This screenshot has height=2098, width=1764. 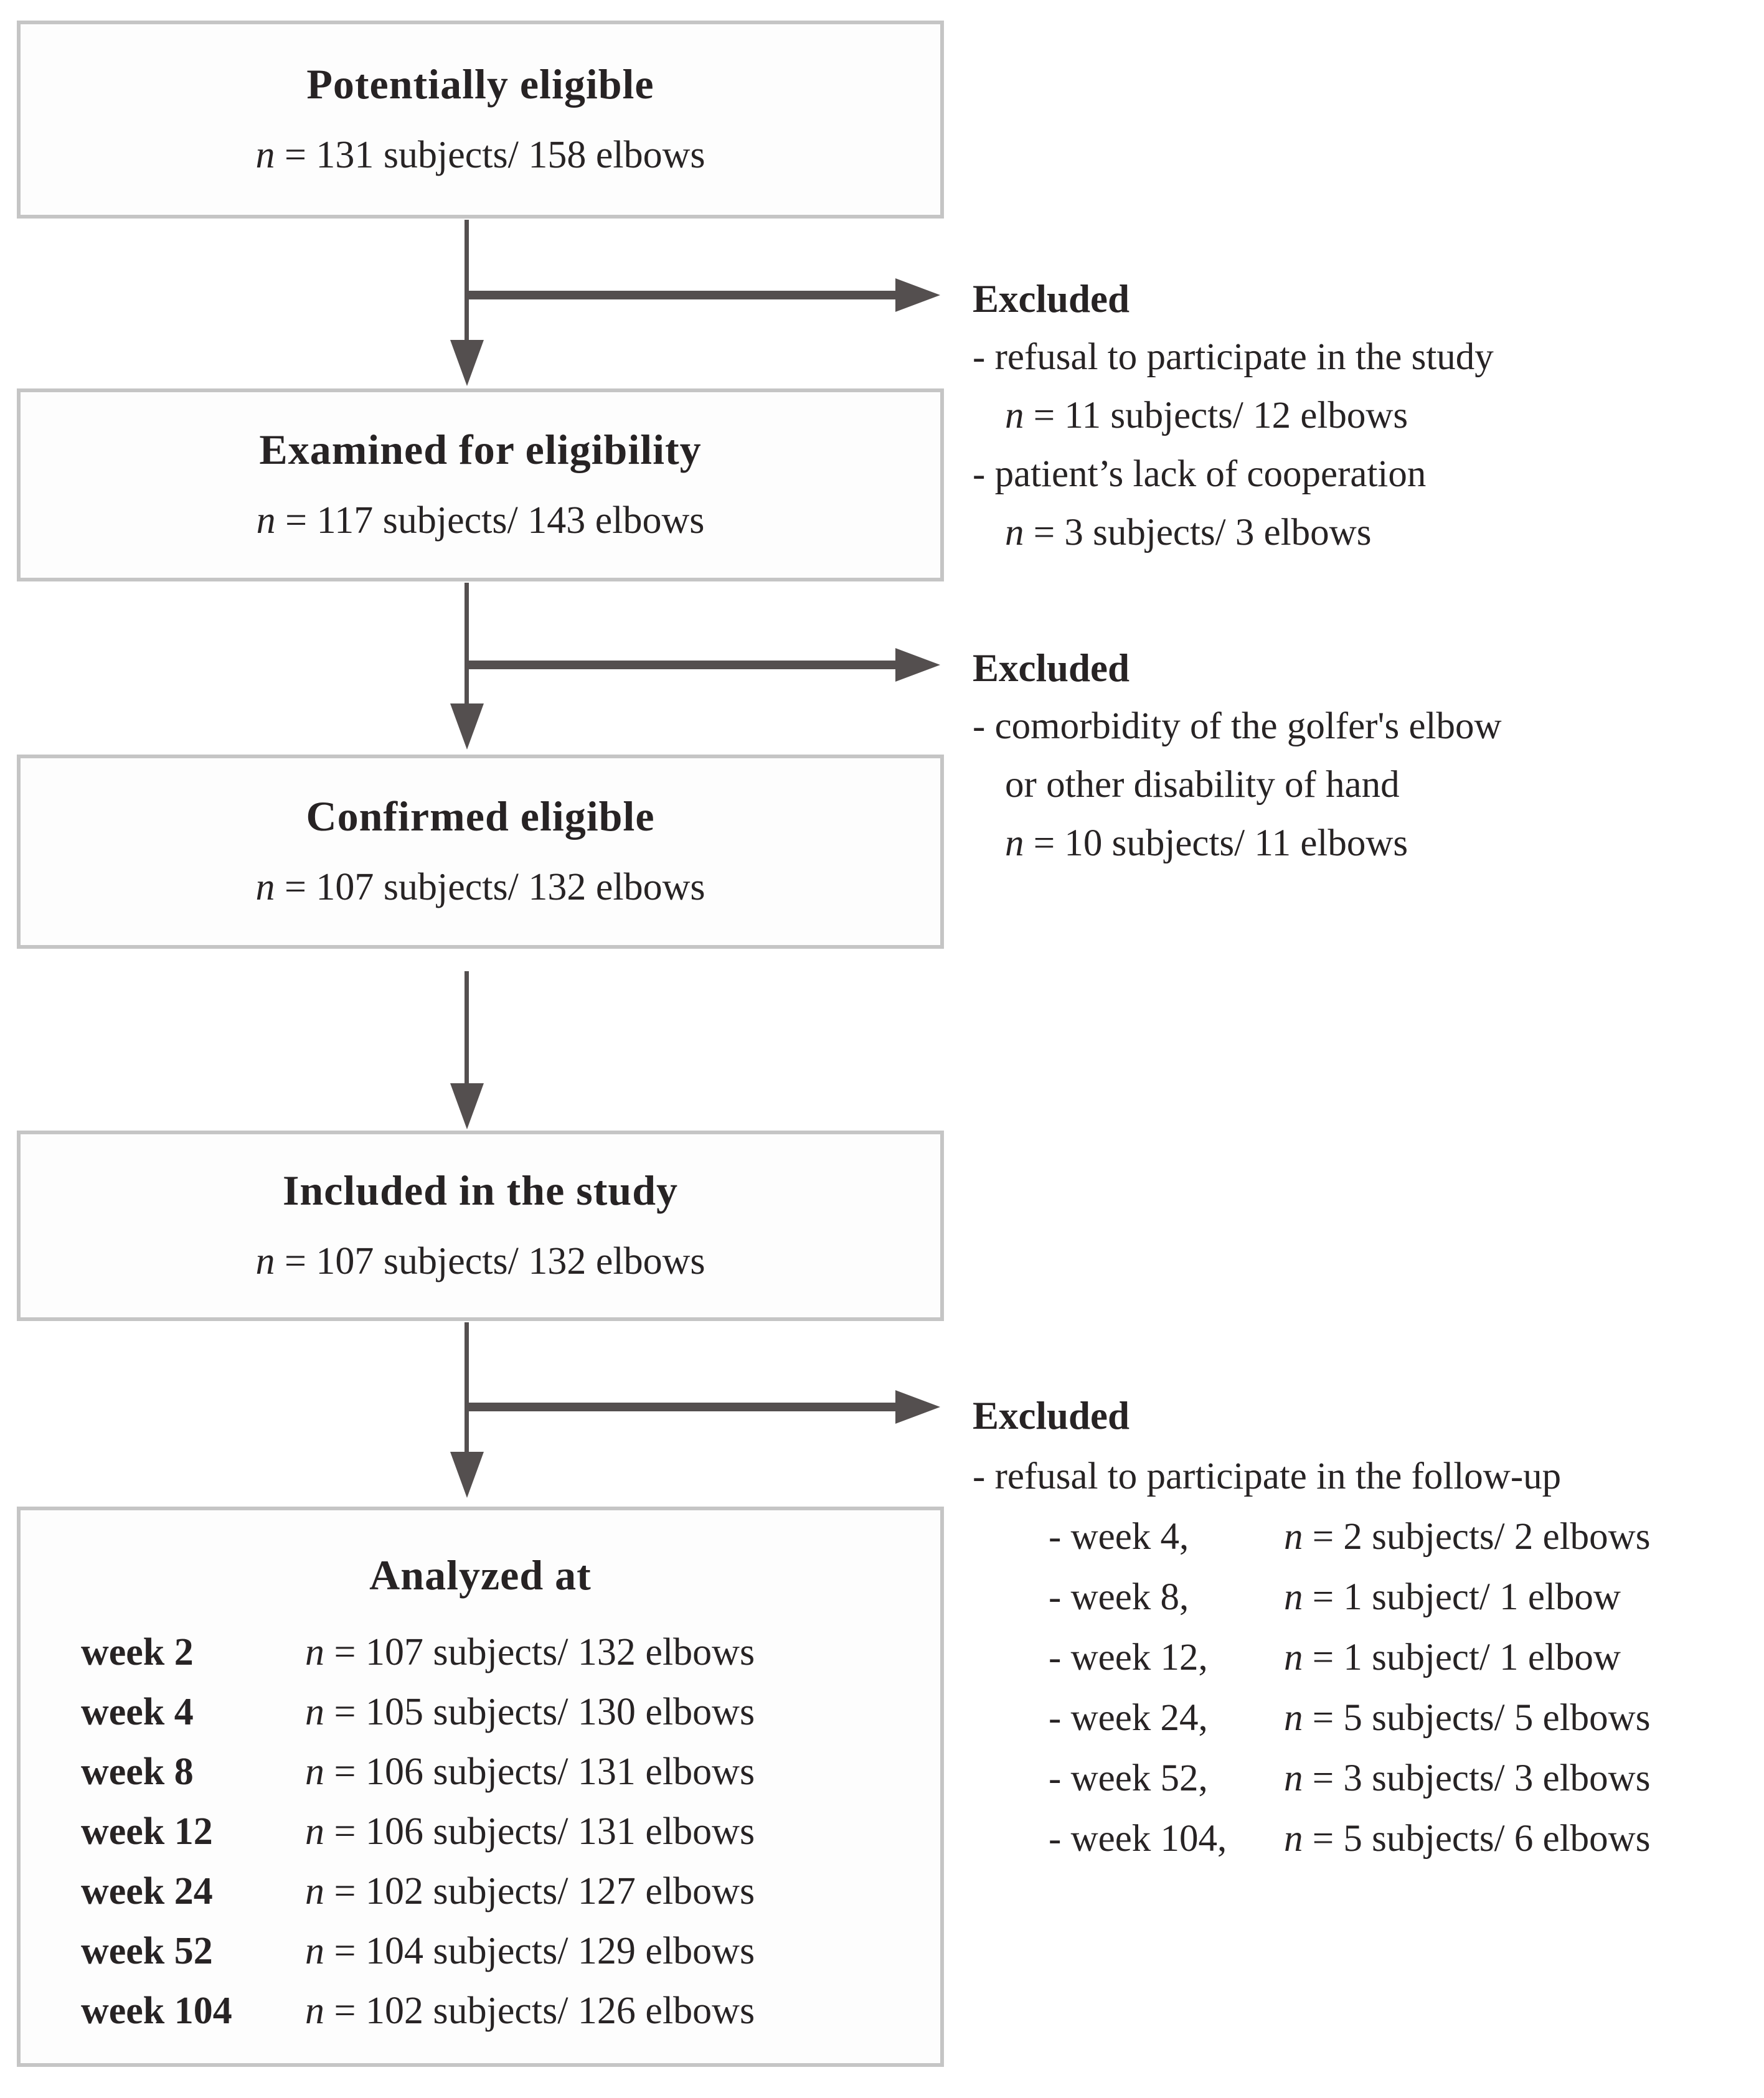 I want to click on count-text: = 102 subjects/ 127 elbows, so click(x=540, y=1891).